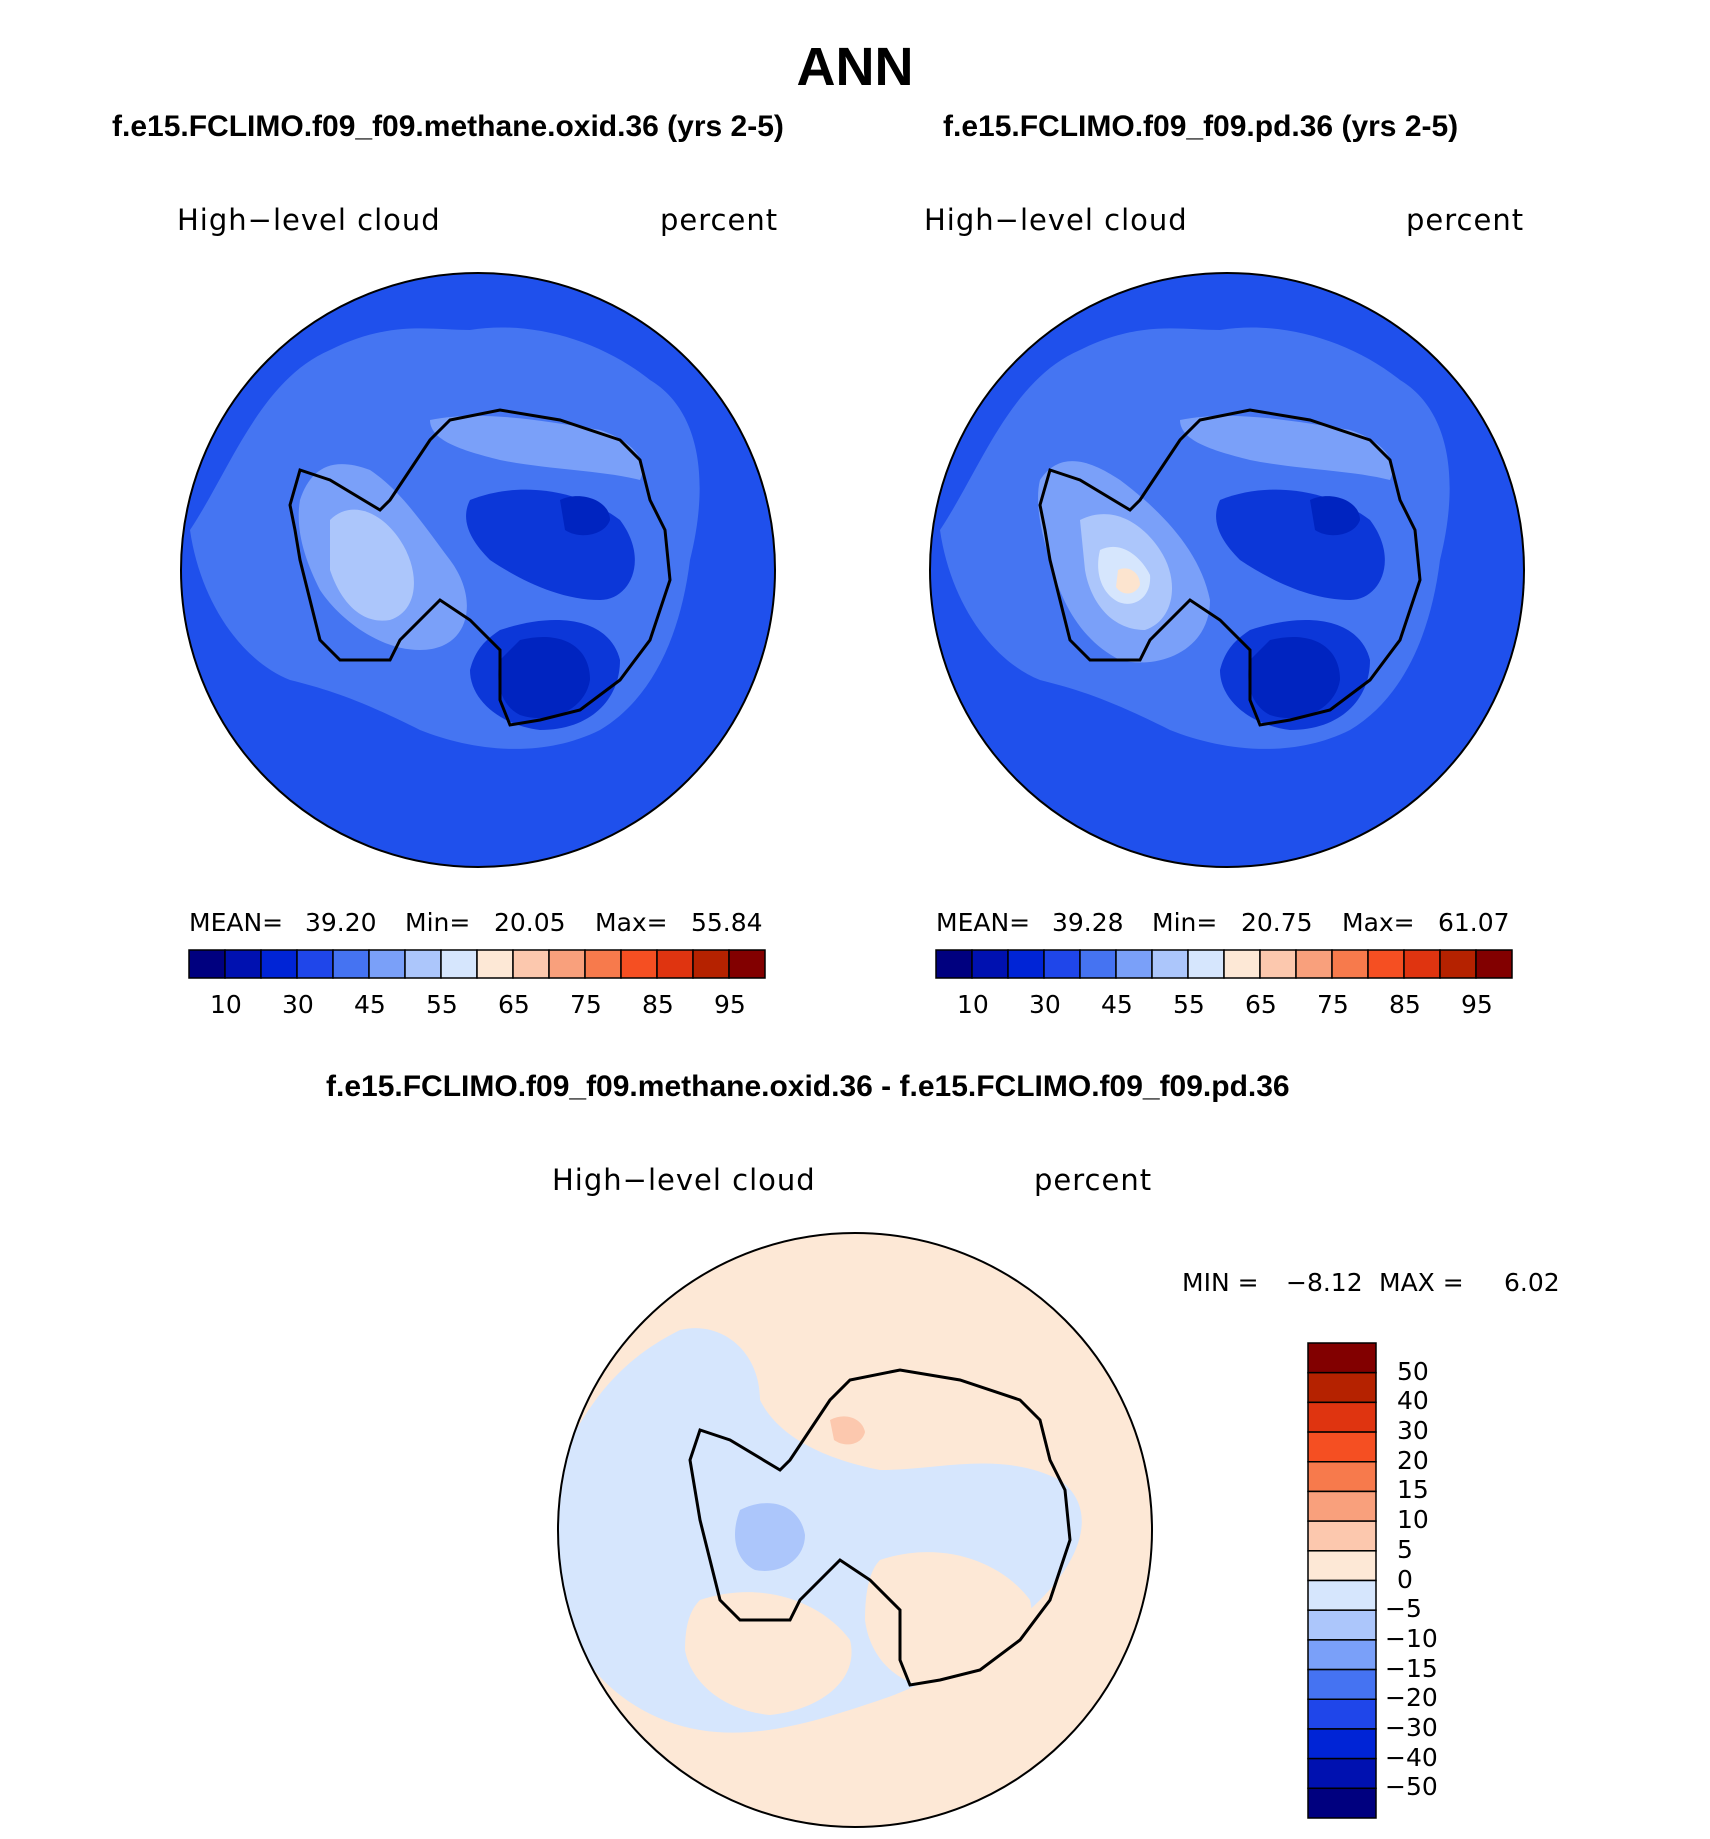  Describe the element at coordinates (1093, 1180) in the screenshot. I see `diff-units-label: percent` at that location.